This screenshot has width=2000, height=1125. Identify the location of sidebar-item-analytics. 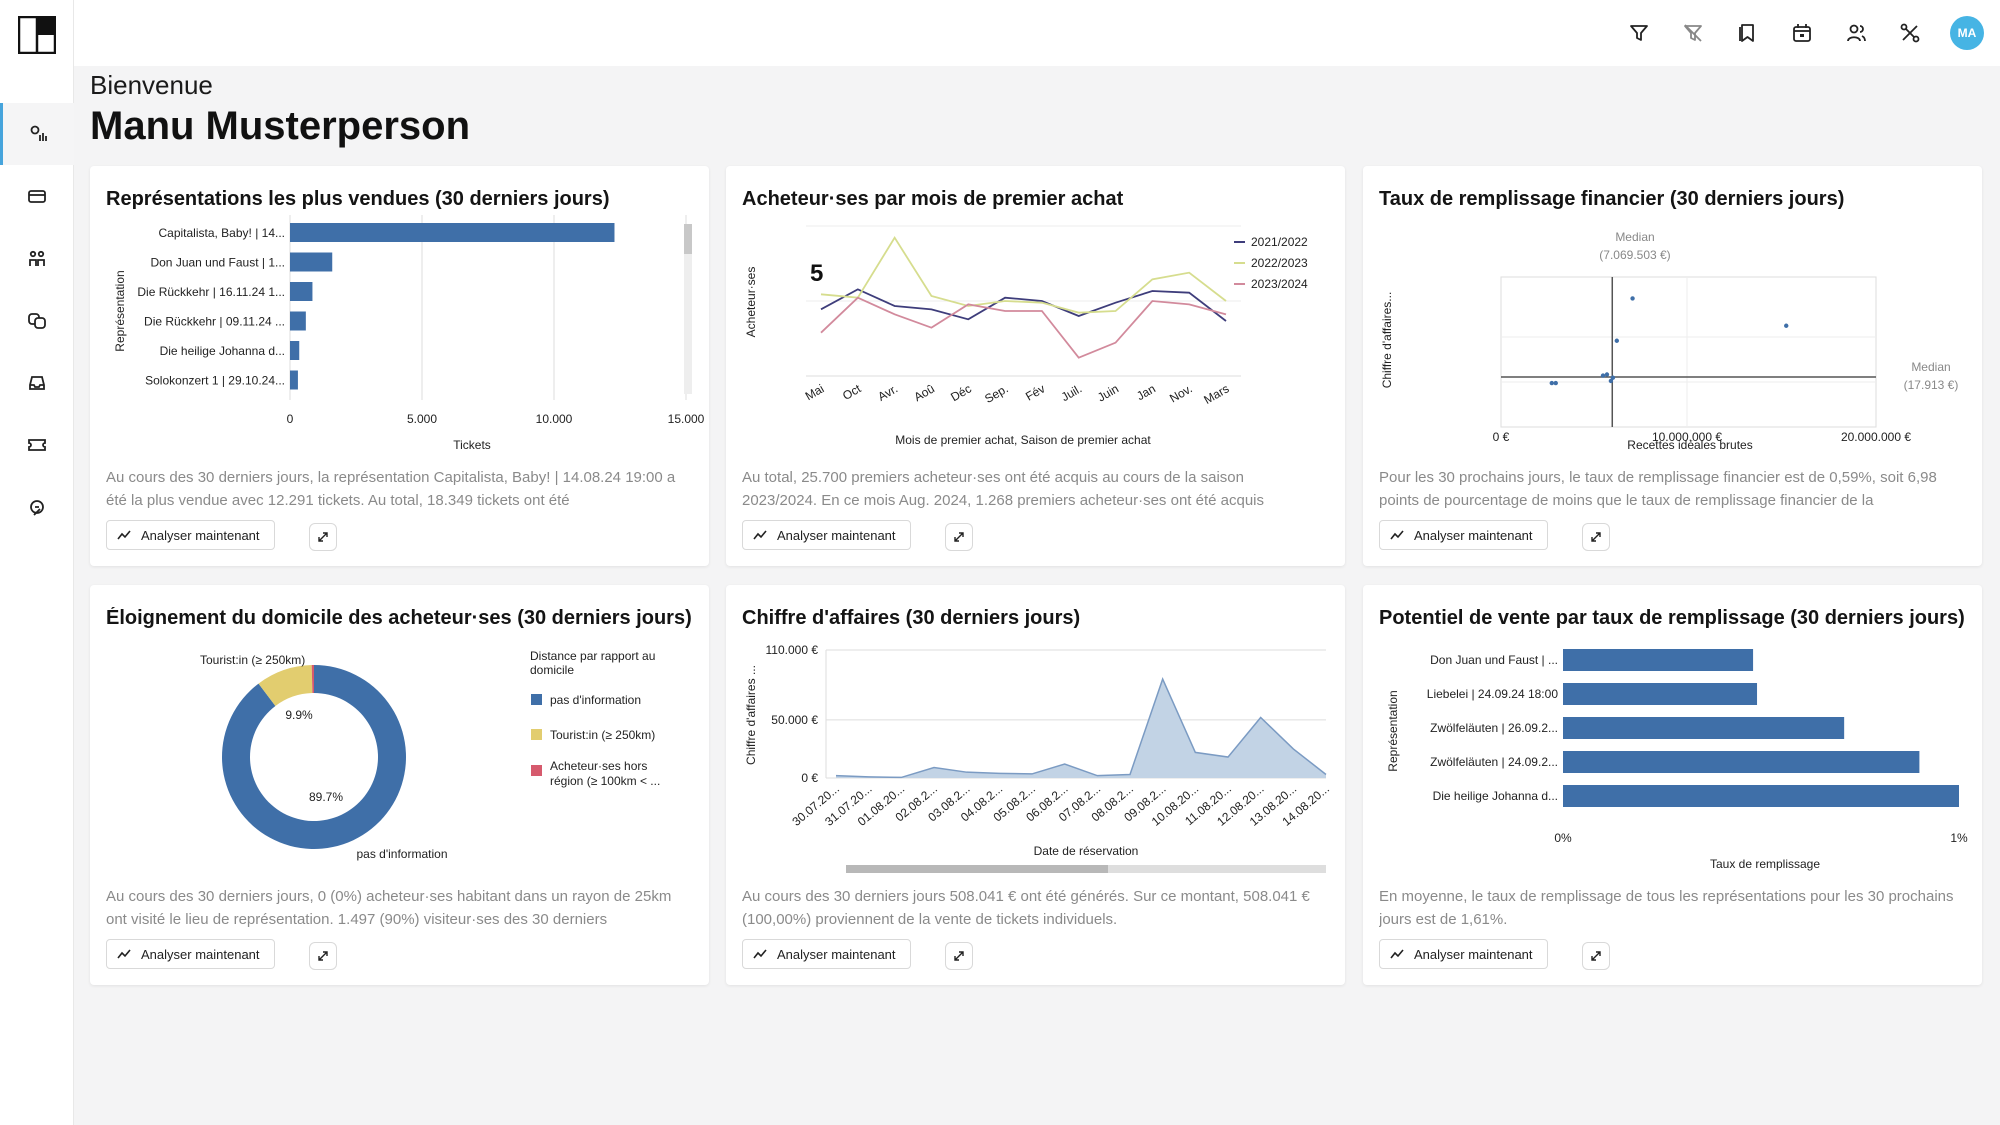
(37, 134).